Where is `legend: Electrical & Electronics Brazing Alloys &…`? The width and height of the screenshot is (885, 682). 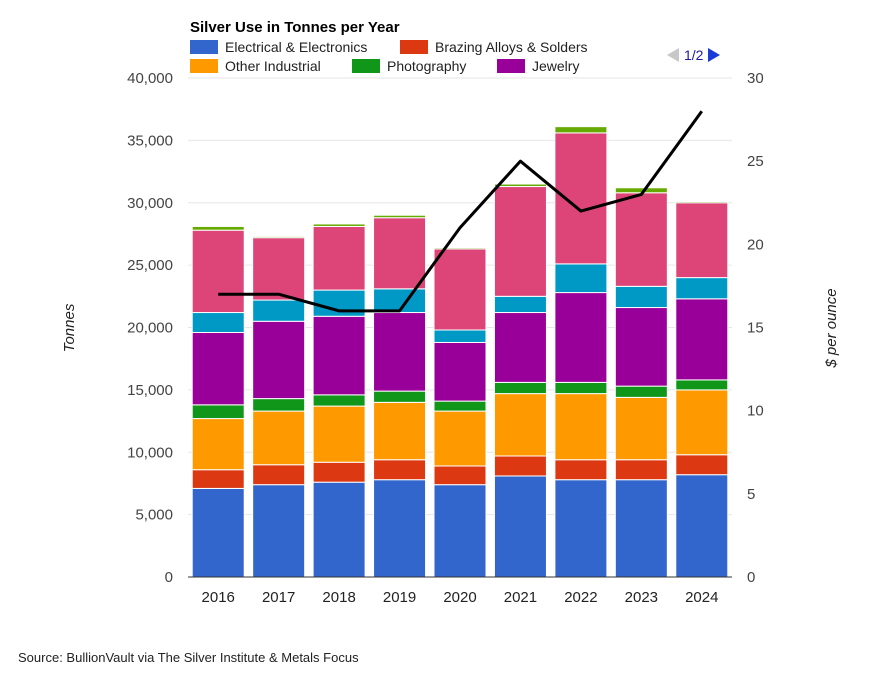
legend: Electrical & Electronics Brazing Alloys &… is located at coordinates (389, 56).